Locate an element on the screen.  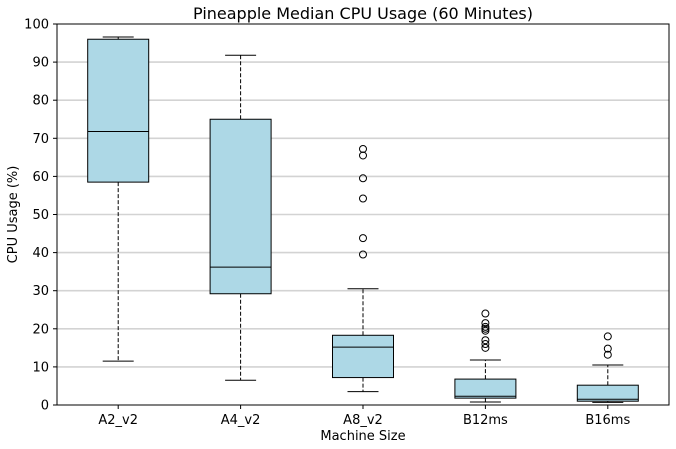
y-tick-label: 50 is located at coordinates (40, 215).